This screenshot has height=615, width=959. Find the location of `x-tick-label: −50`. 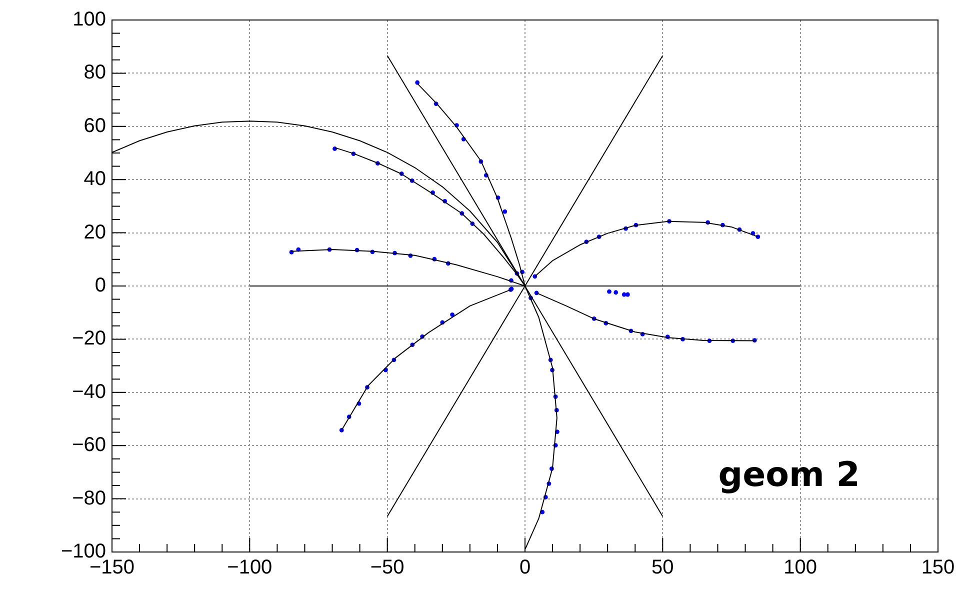

x-tick-label: −50 is located at coordinates (387, 567).